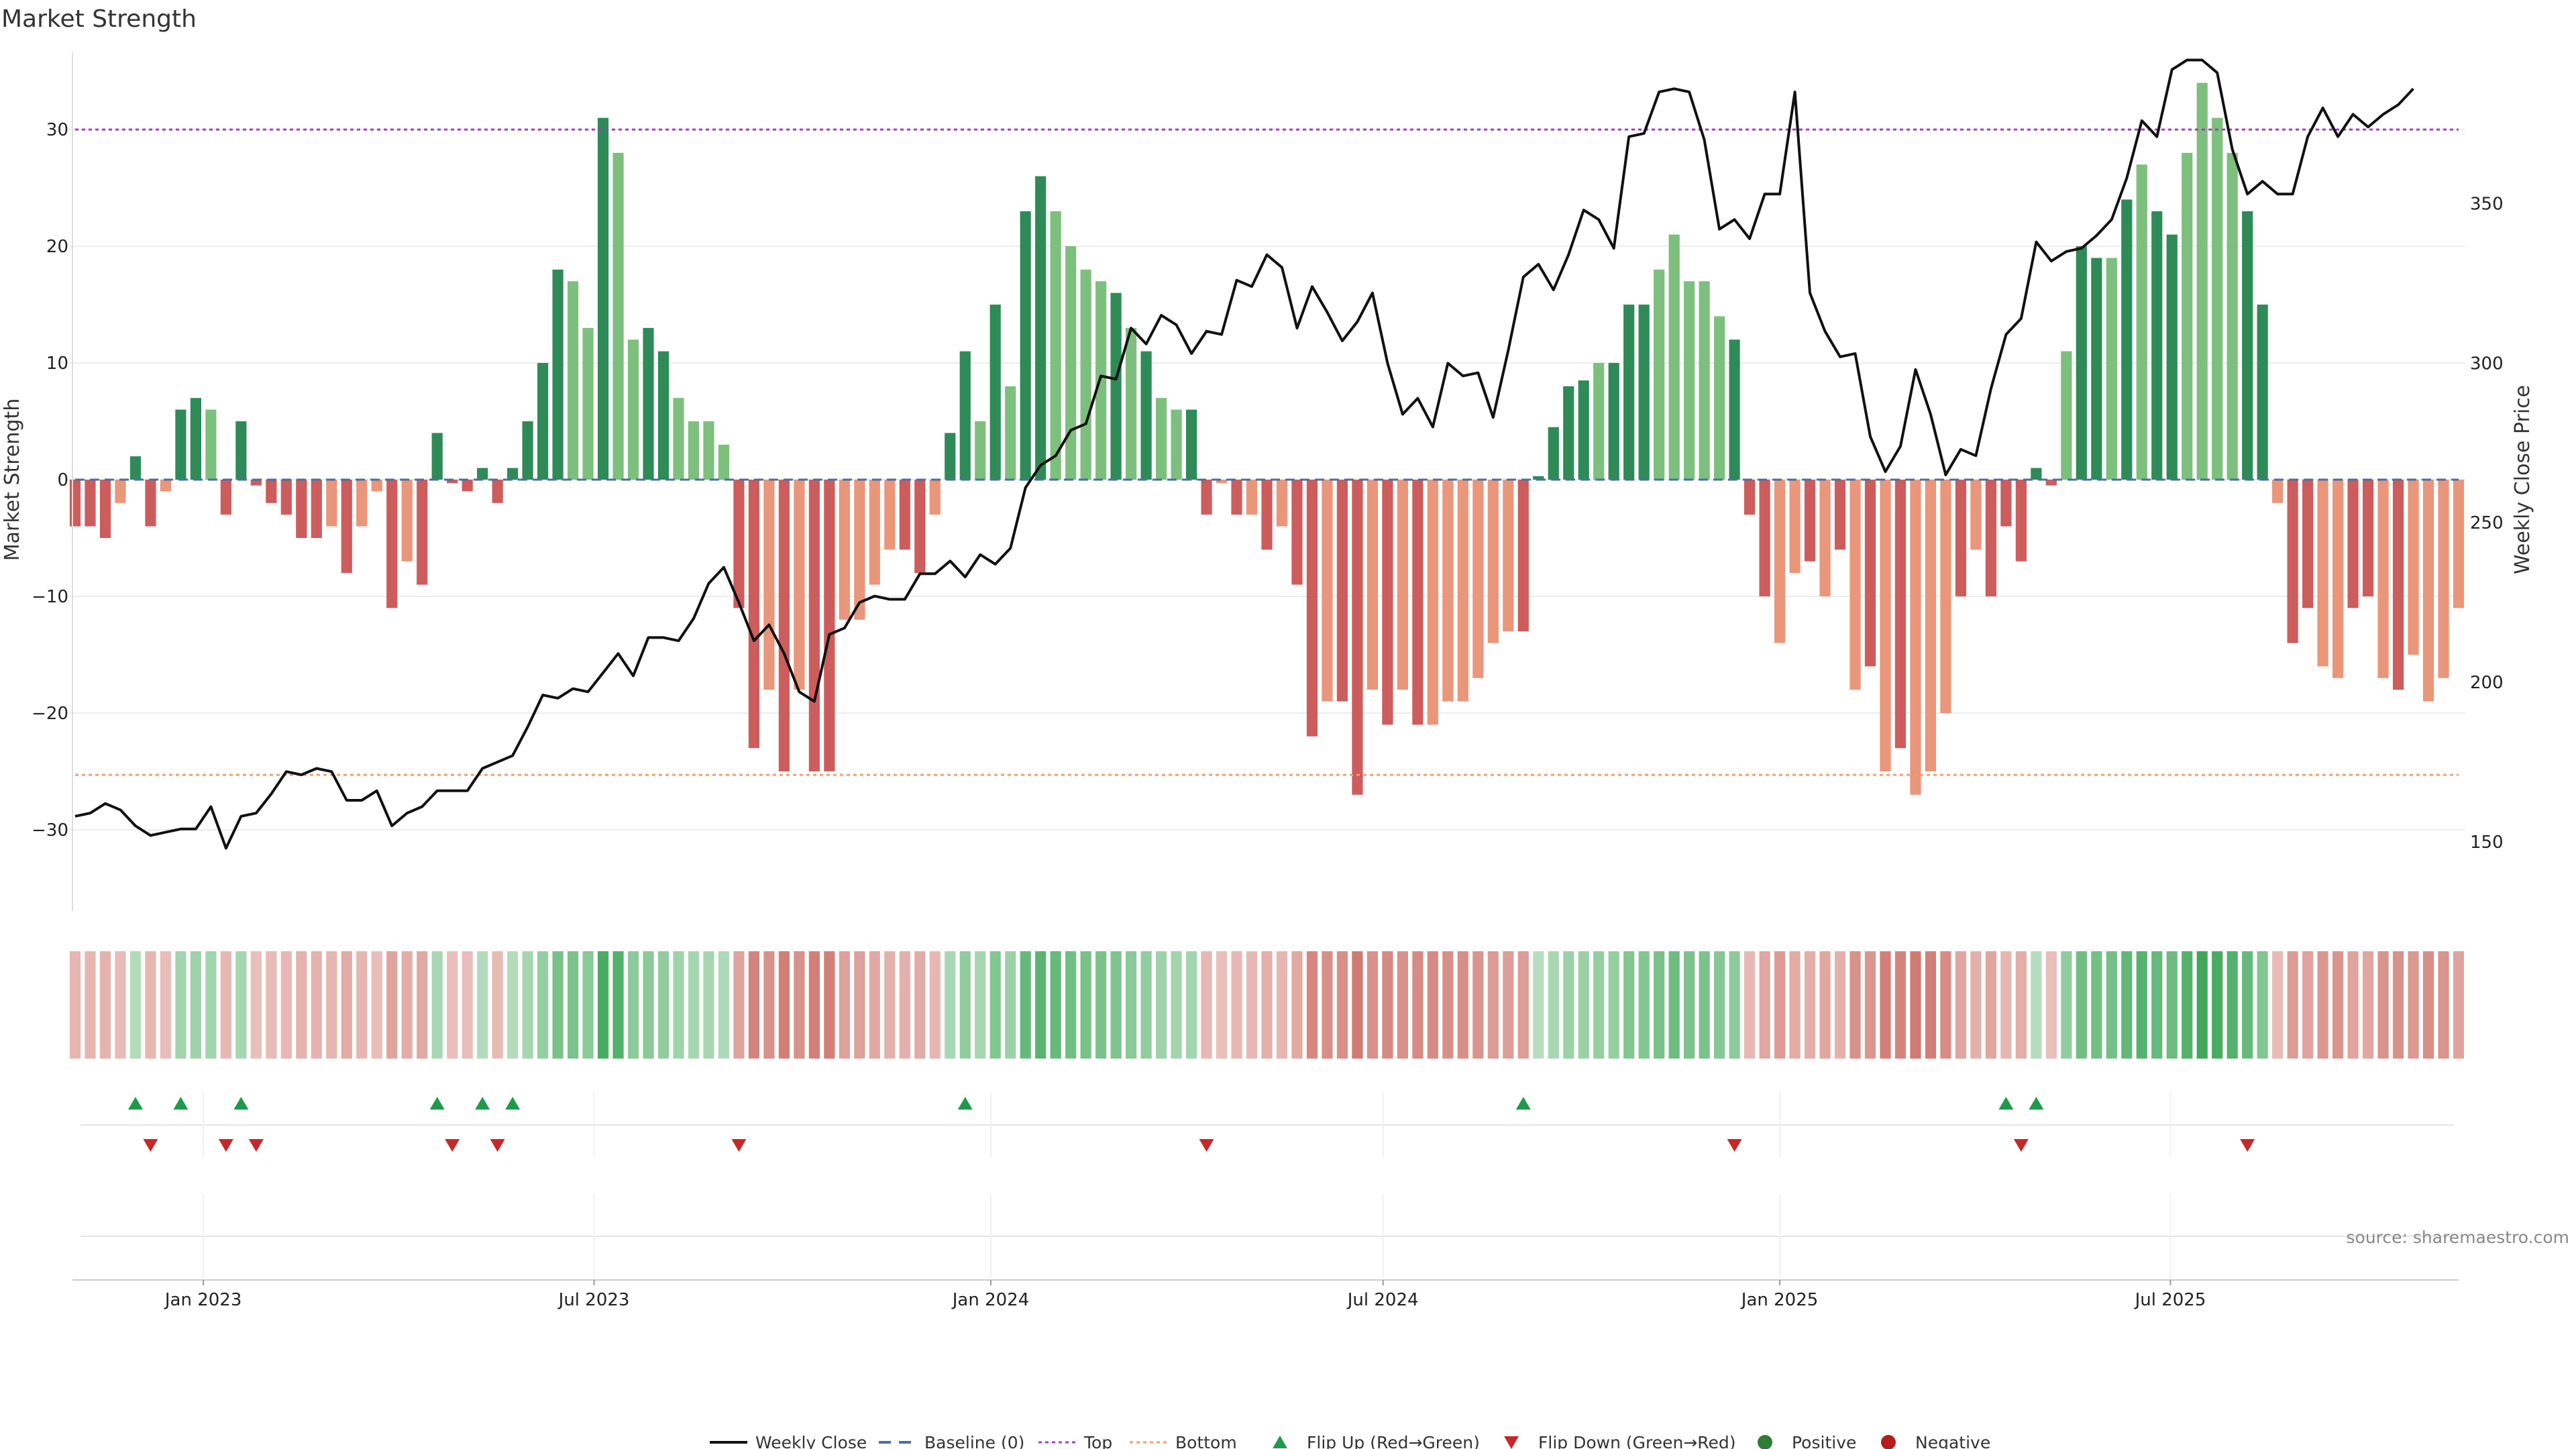 The width and height of the screenshot is (2576, 1449). I want to click on legend-label: Positive, so click(1824, 1441).